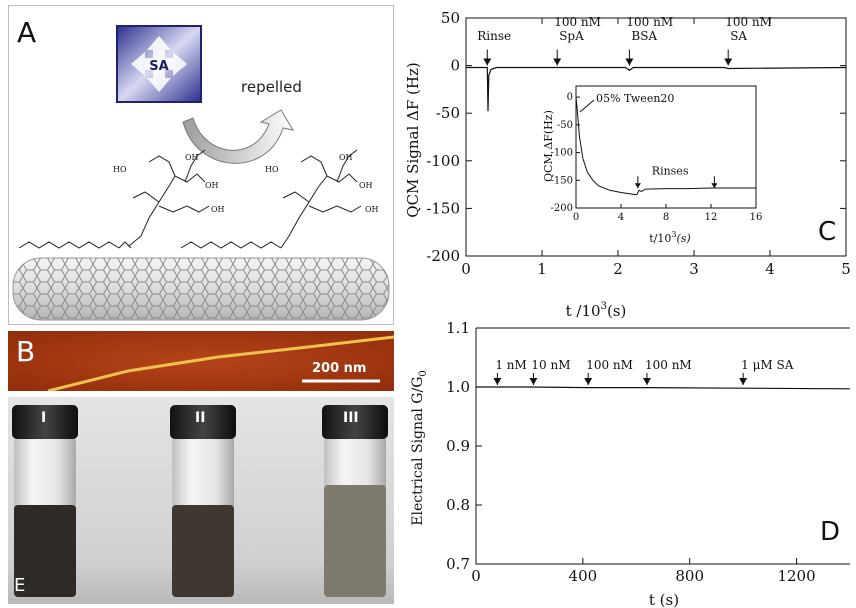  What do you see at coordinates (339, 368) in the screenshot?
I see `scale-bar-label: 200 nm` at bounding box center [339, 368].